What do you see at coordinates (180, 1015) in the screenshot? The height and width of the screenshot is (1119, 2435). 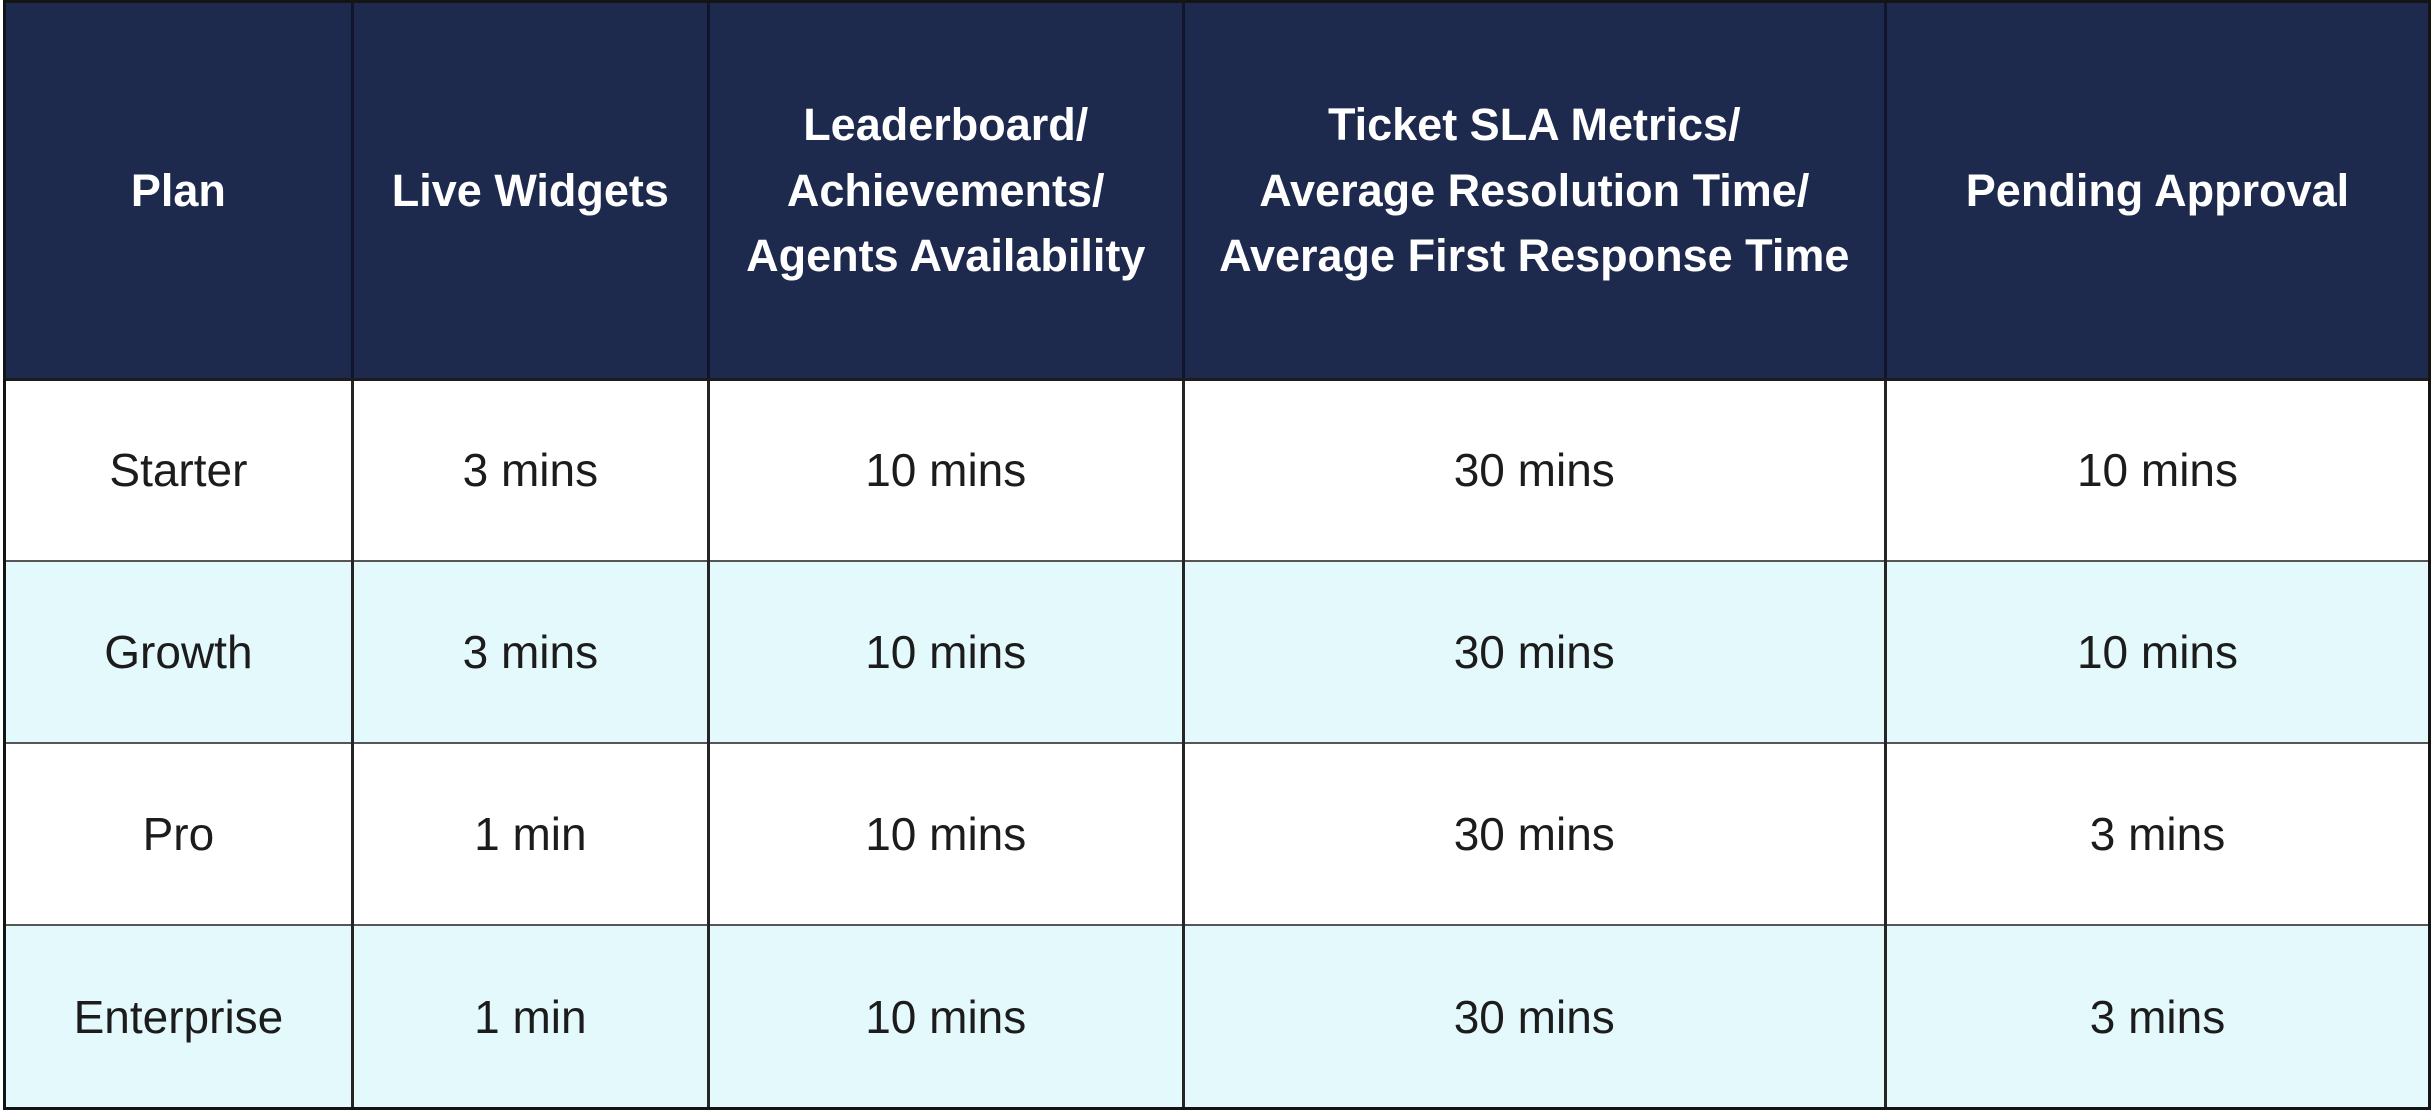 I see `plan-name-cell: Enterprise` at bounding box center [180, 1015].